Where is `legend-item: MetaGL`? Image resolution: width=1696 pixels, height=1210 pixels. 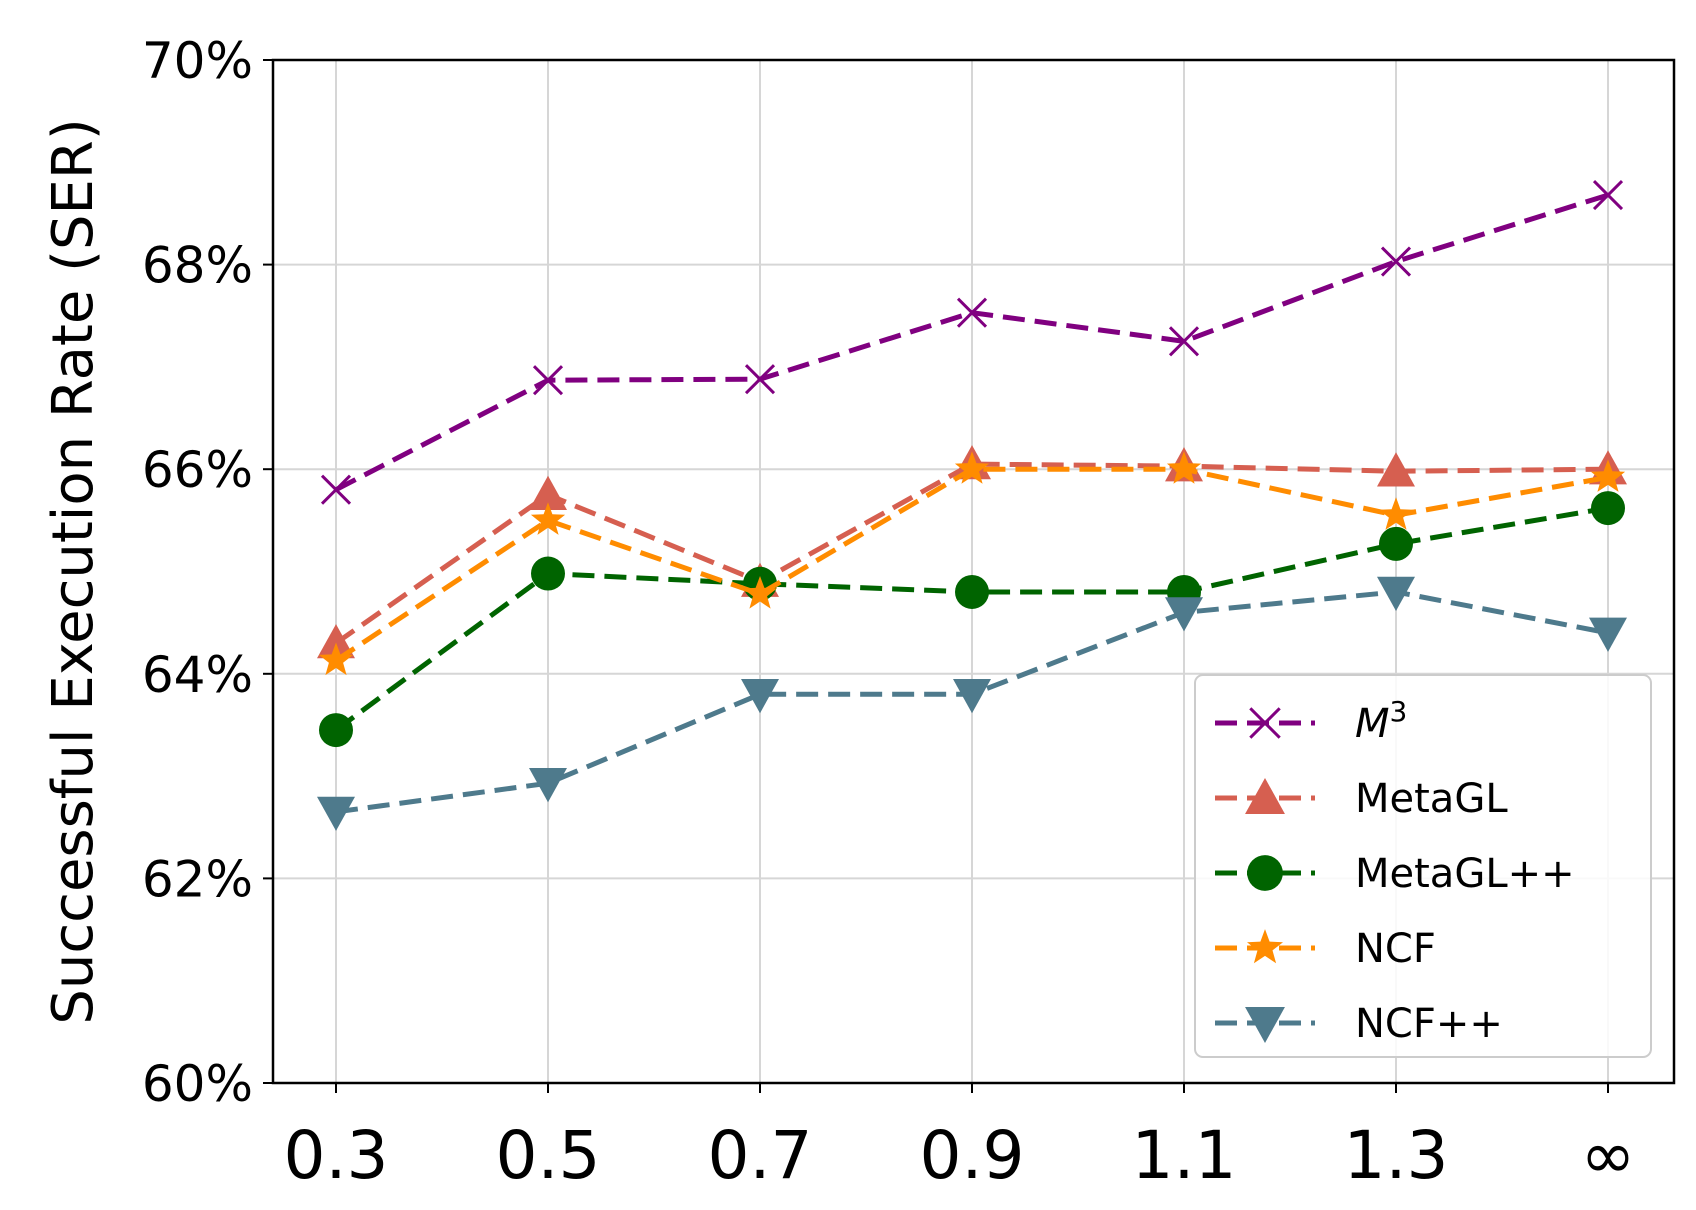 legend-item: MetaGL is located at coordinates (1361, 799).